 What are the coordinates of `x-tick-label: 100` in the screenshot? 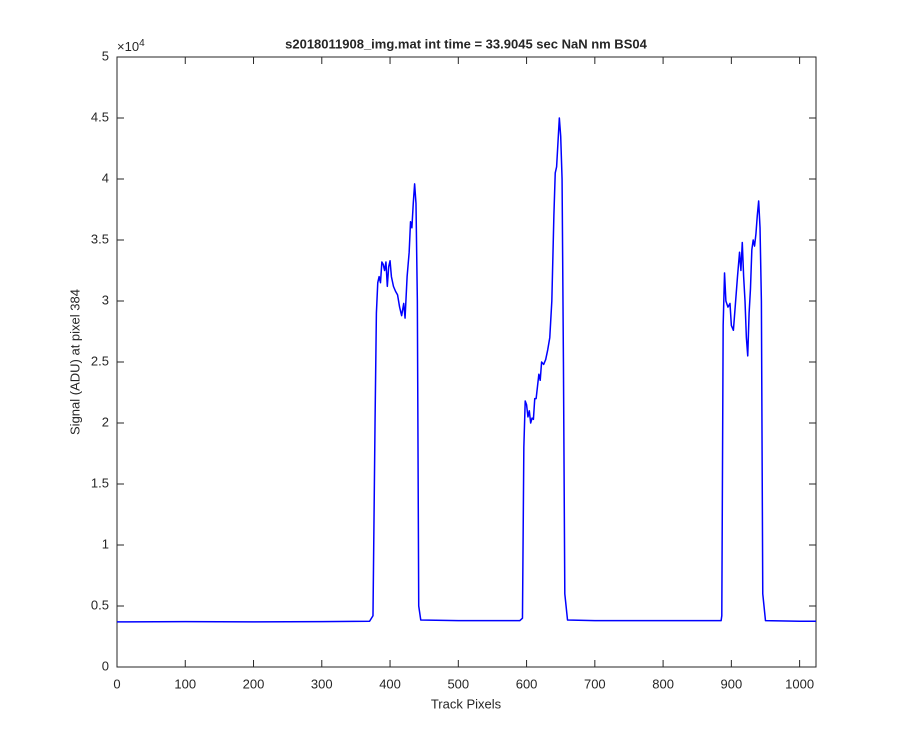 It's located at (185, 683).